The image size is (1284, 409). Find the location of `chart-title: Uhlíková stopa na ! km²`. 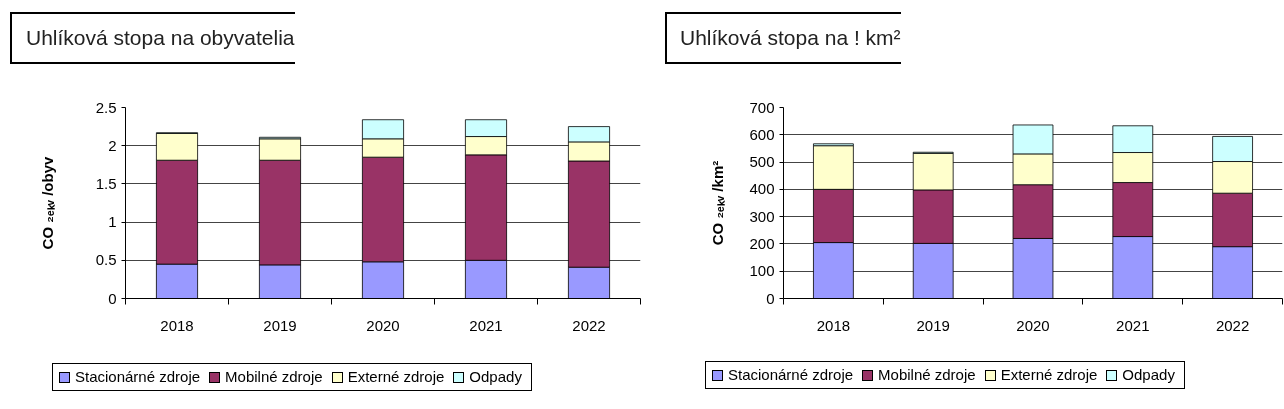

chart-title: Uhlíková stopa na ! km² is located at coordinates (783, 38).